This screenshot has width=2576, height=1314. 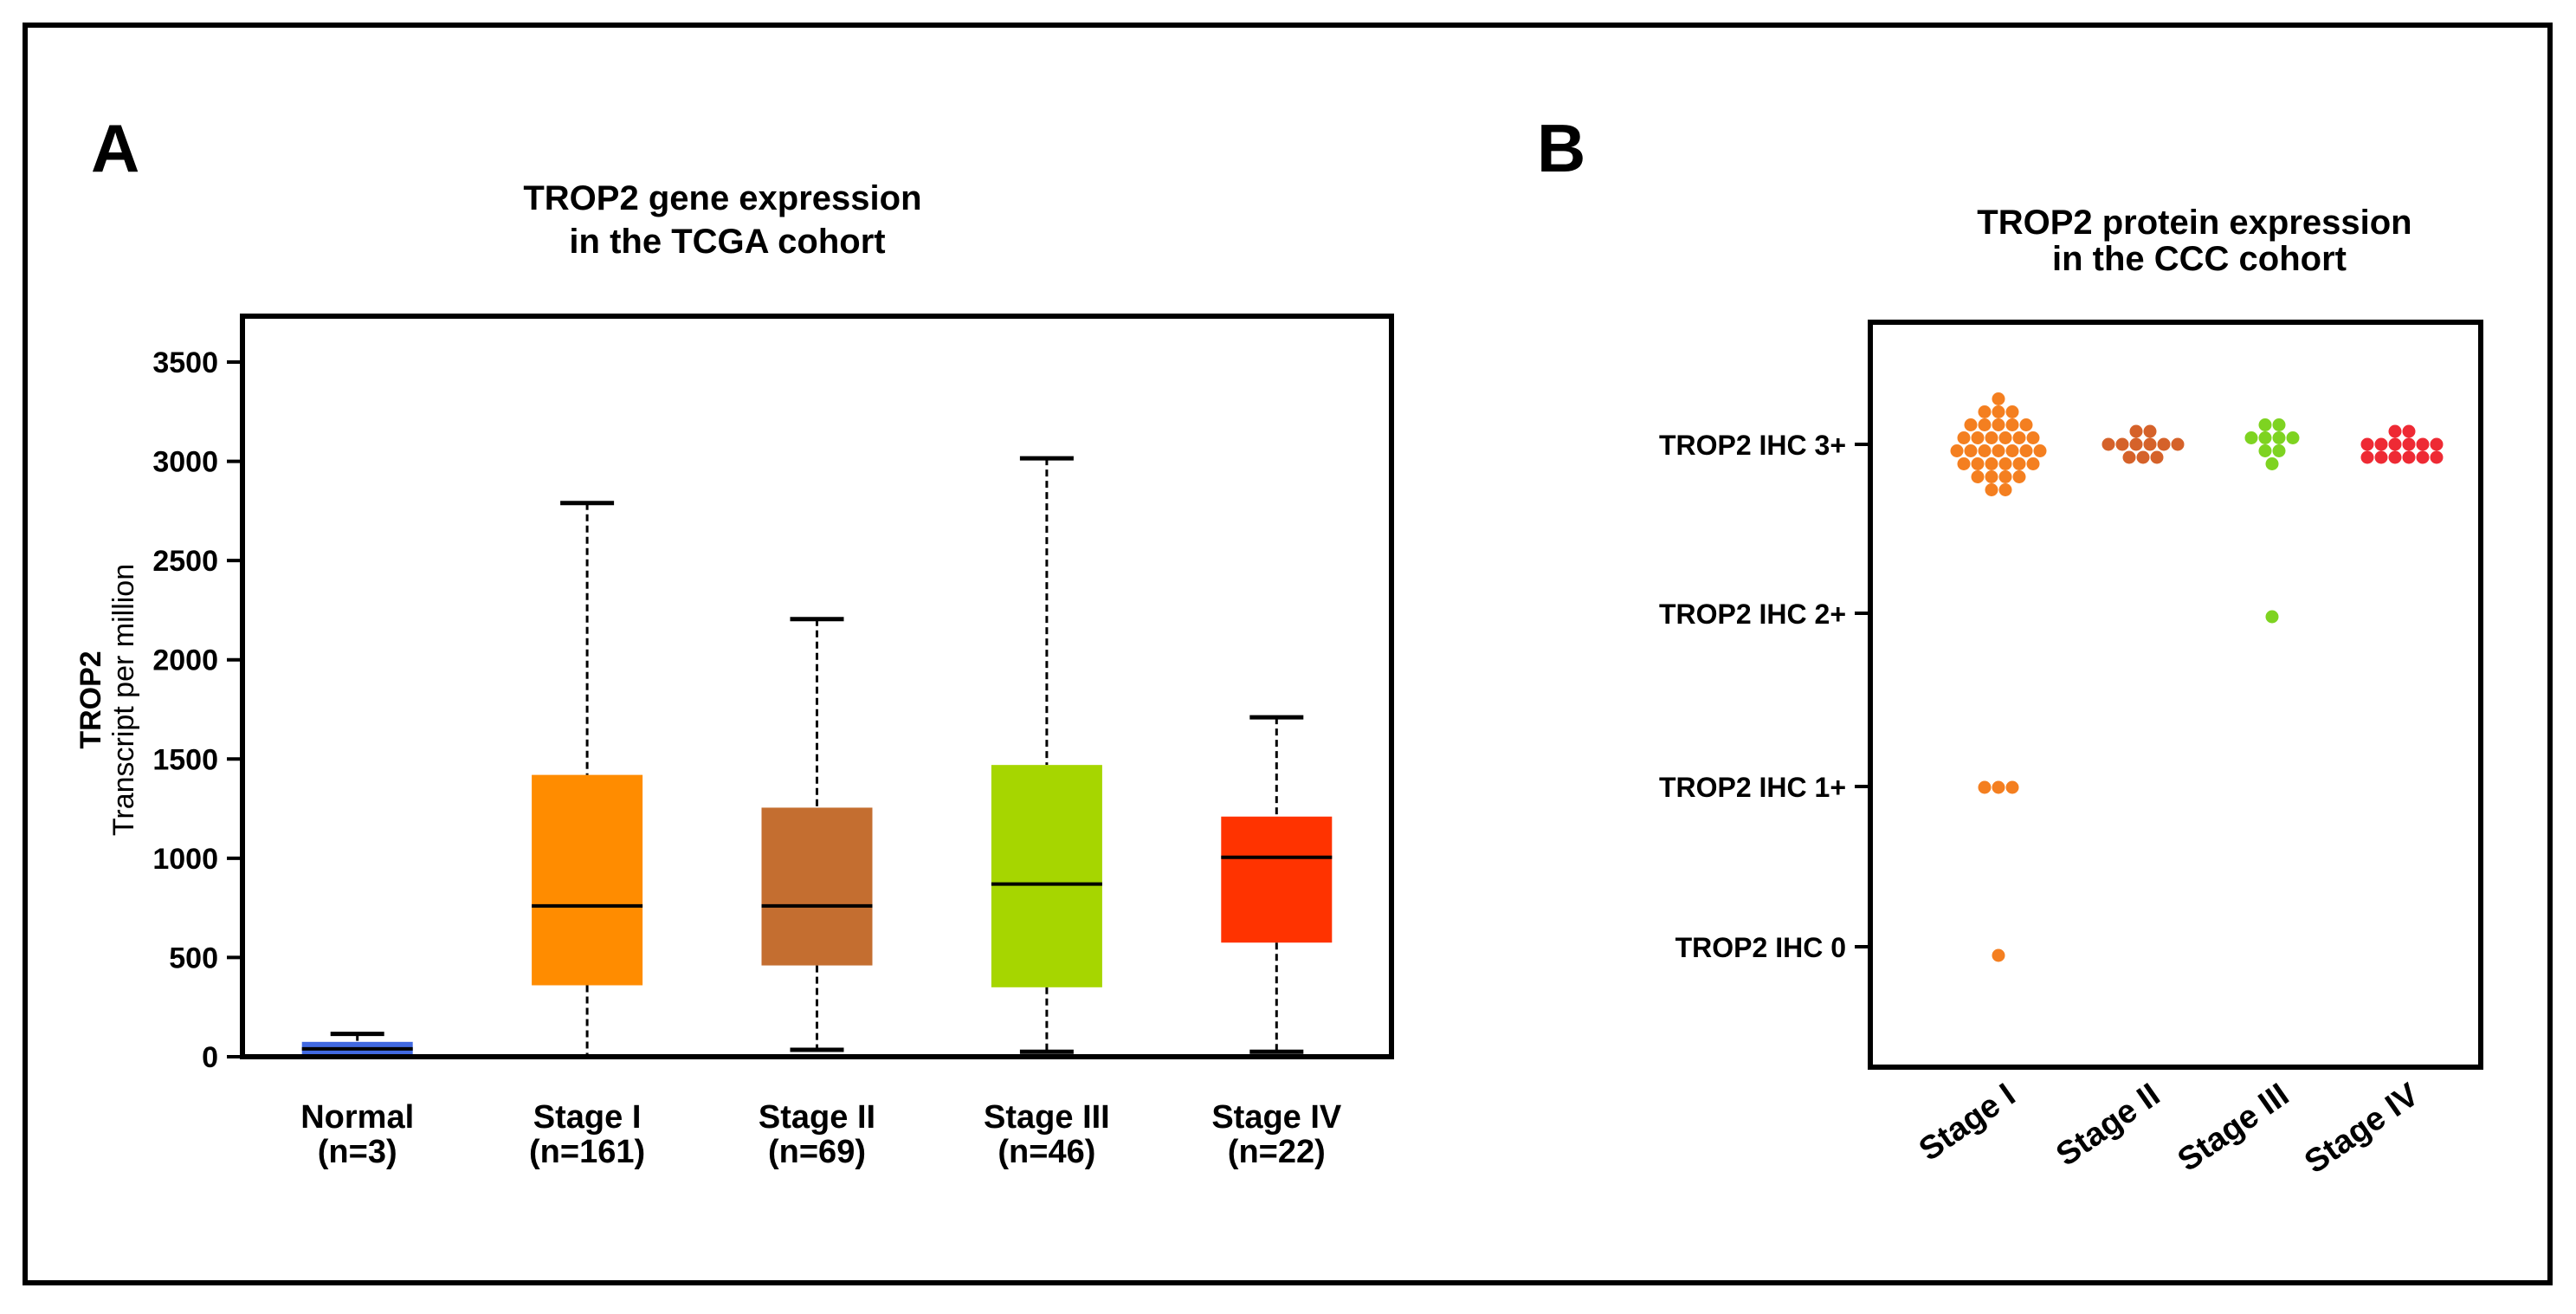 I want to click on y-tick-label: 2000, so click(x=185, y=661).